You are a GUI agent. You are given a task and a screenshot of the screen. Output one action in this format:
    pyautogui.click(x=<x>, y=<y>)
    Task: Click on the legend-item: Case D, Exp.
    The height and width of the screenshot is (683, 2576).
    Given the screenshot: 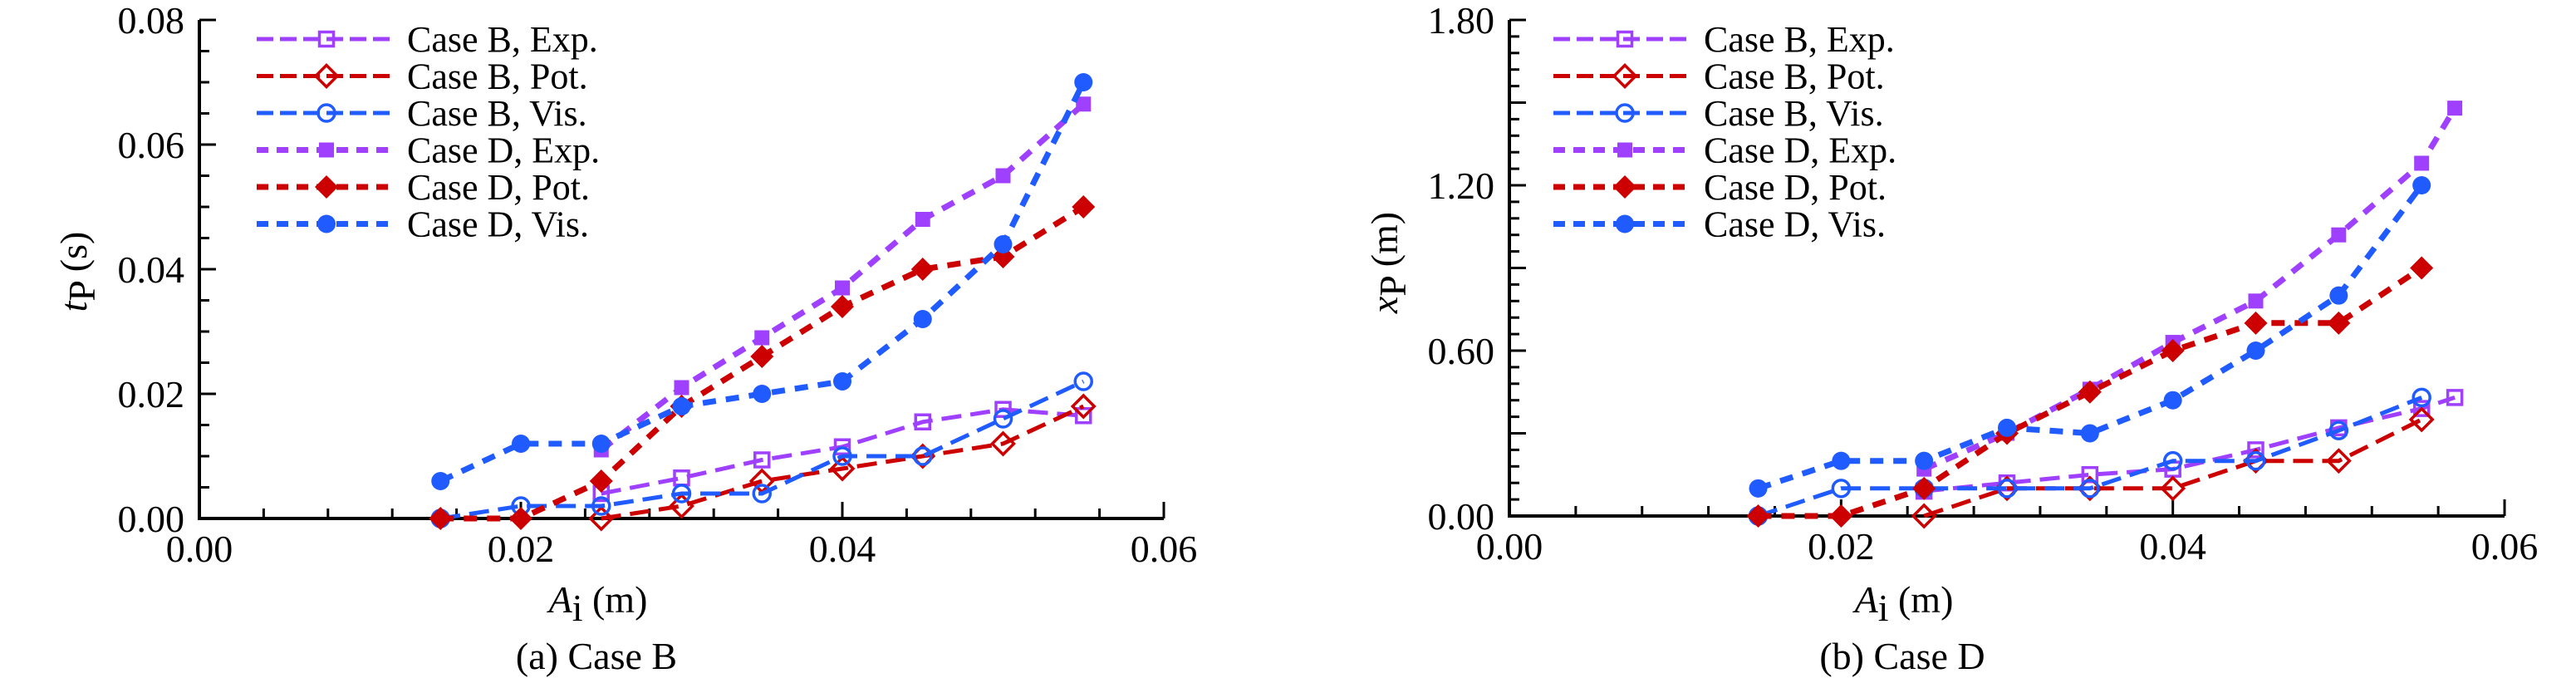 What is the action you would take?
    pyautogui.click(x=1724, y=150)
    